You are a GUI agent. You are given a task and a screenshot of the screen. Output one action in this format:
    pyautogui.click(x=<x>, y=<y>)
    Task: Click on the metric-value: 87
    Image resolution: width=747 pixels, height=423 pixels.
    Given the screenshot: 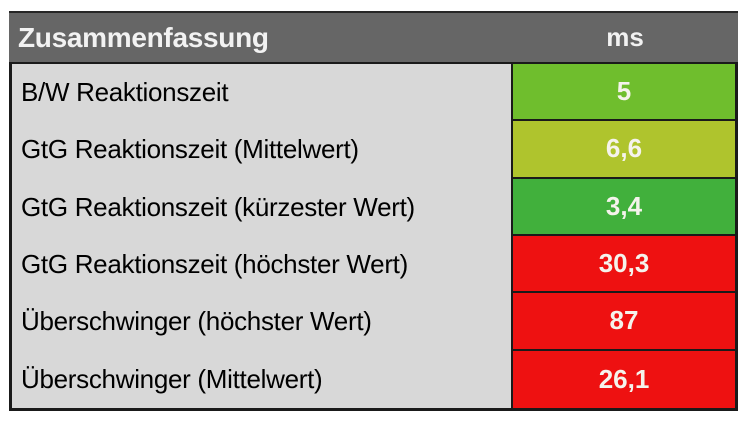 What is the action you would take?
    pyautogui.click(x=623, y=322)
    